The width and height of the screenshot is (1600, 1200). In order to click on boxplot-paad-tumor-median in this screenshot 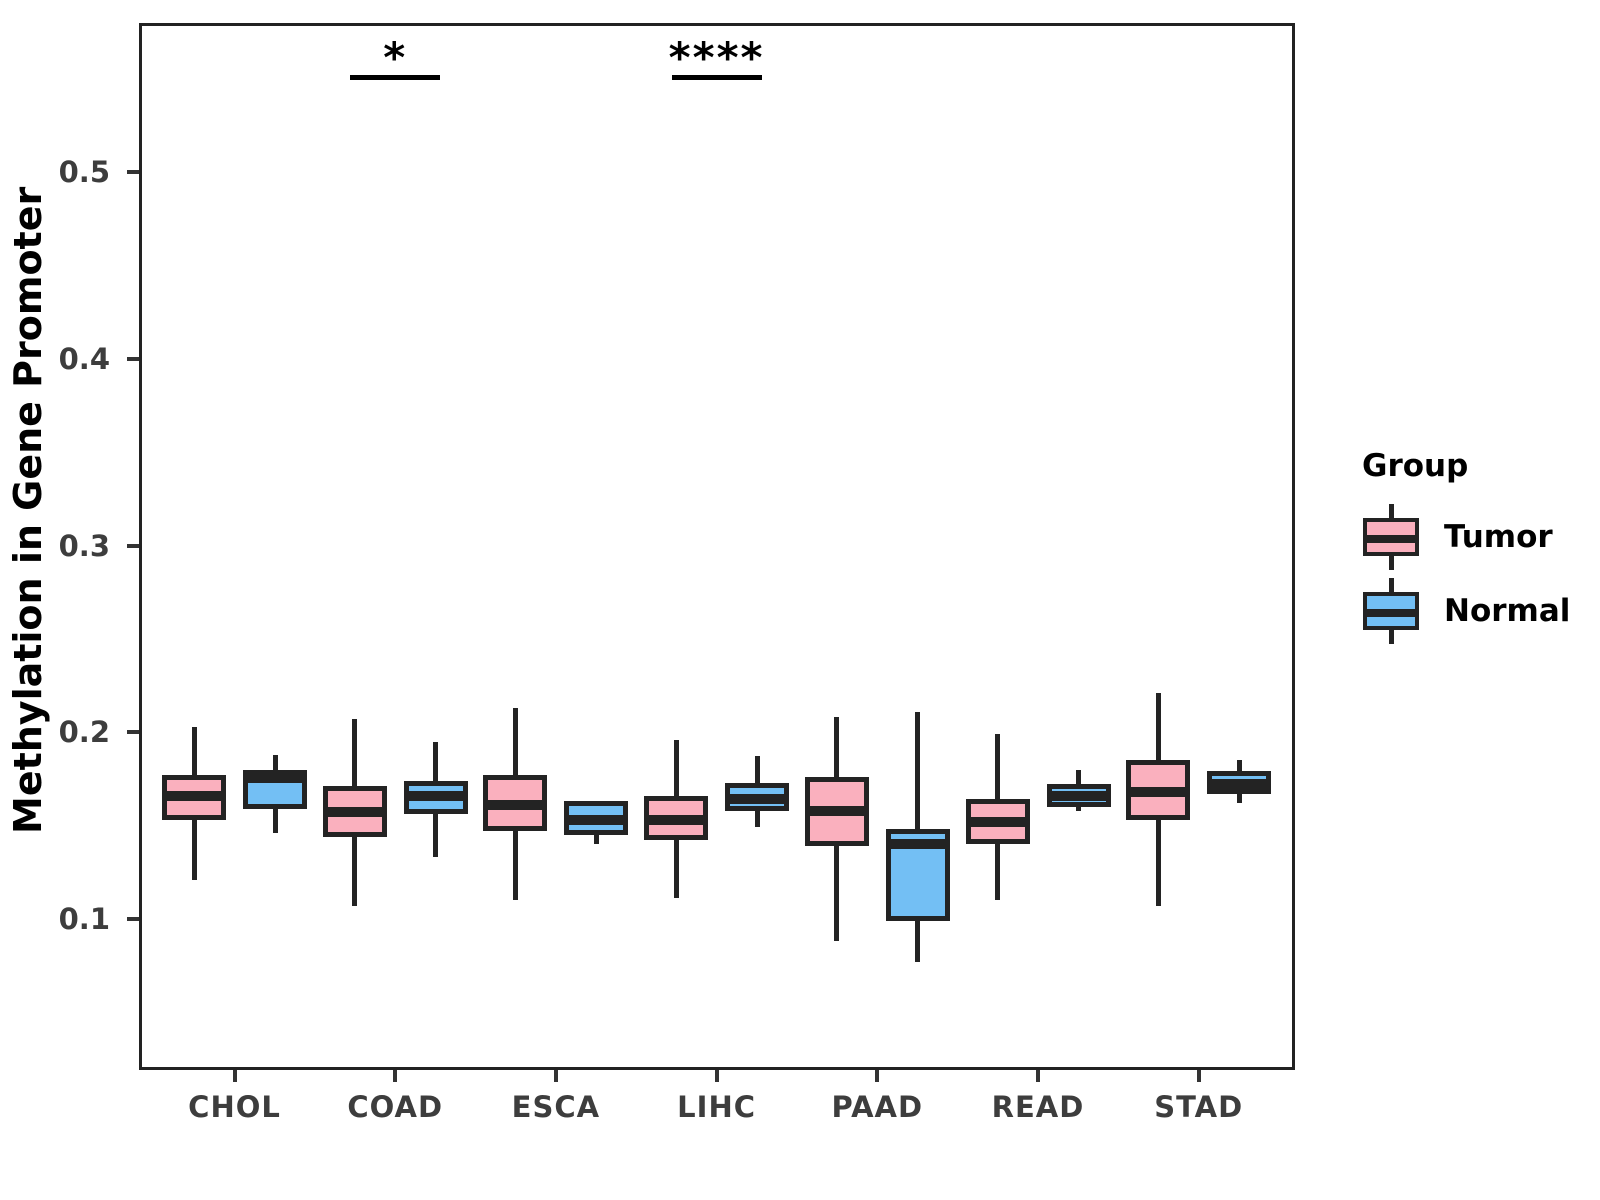, I will do `click(836, 810)`.